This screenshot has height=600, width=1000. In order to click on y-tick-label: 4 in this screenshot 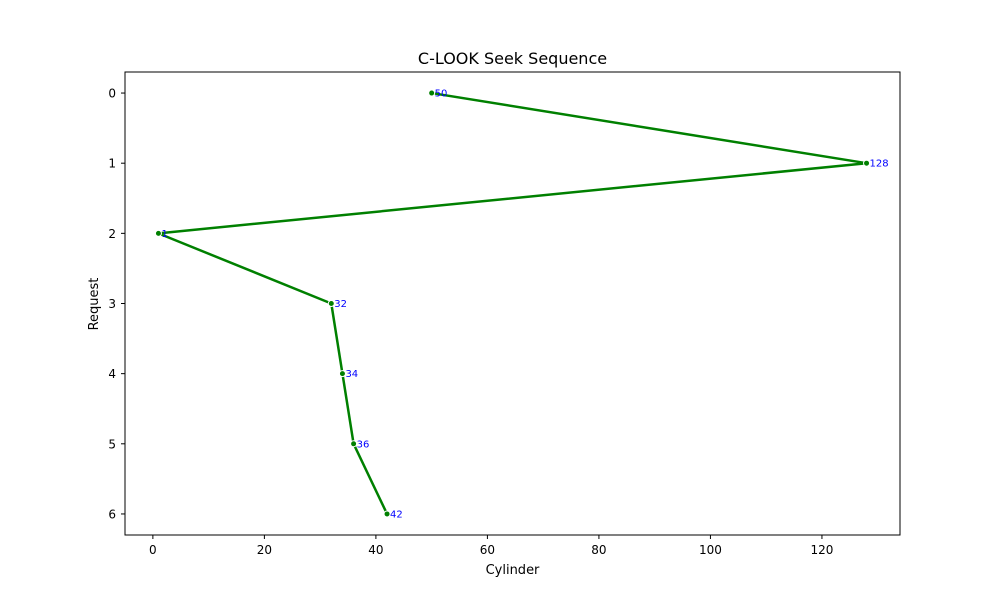, I will do `click(112, 374)`.